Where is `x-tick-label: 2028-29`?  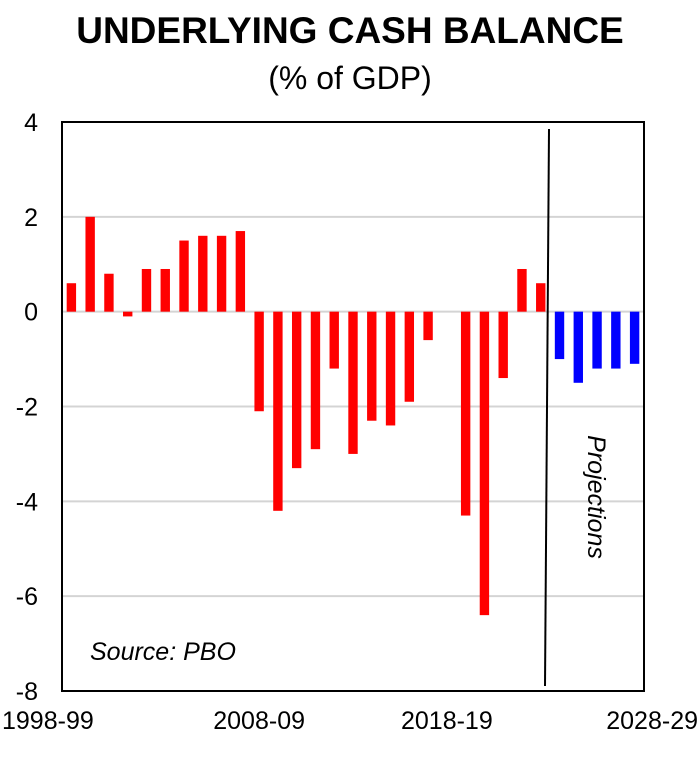 x-tick-label: 2028-29 is located at coordinates (652, 721).